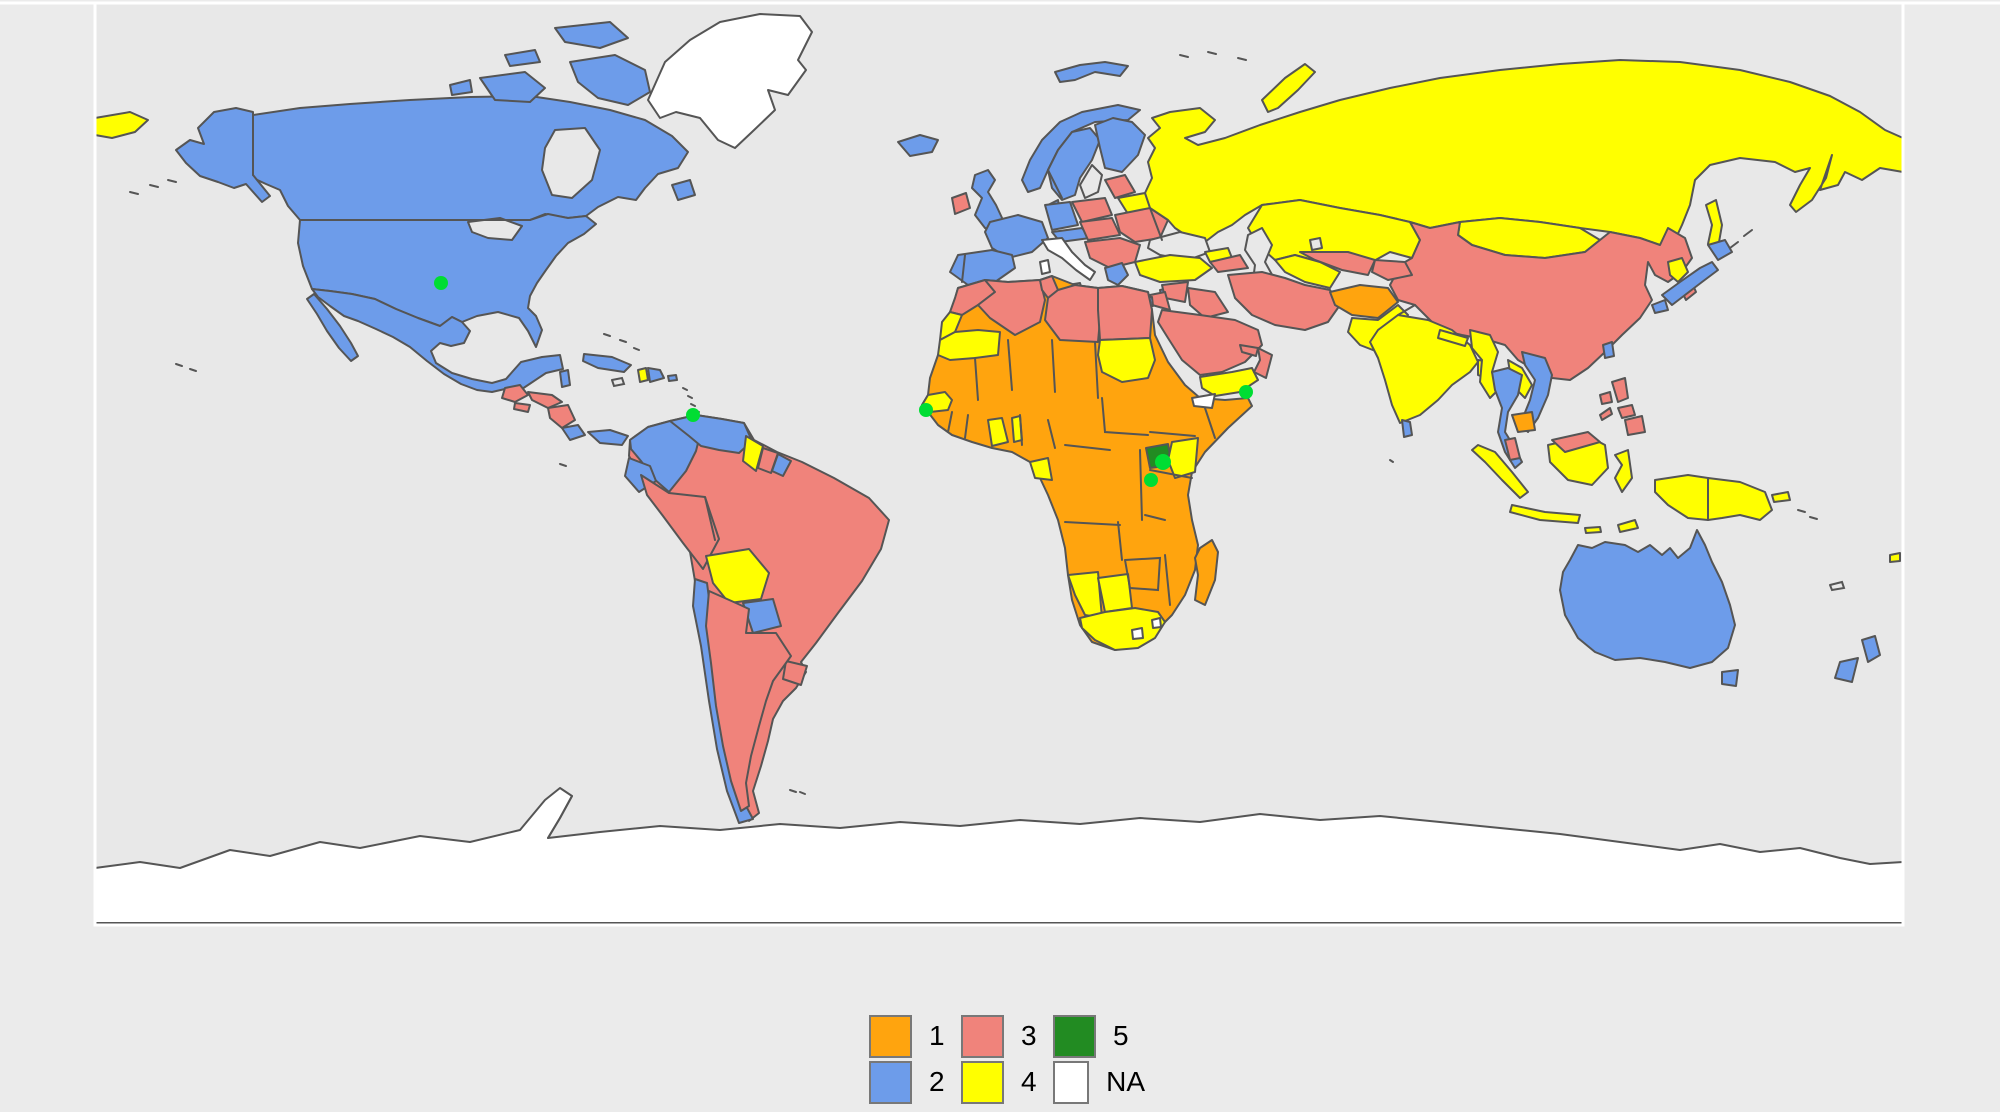 The width and height of the screenshot is (2000, 1112). What do you see at coordinates (1576, 442) in the screenshot?
I see `malaysia-borneo` at bounding box center [1576, 442].